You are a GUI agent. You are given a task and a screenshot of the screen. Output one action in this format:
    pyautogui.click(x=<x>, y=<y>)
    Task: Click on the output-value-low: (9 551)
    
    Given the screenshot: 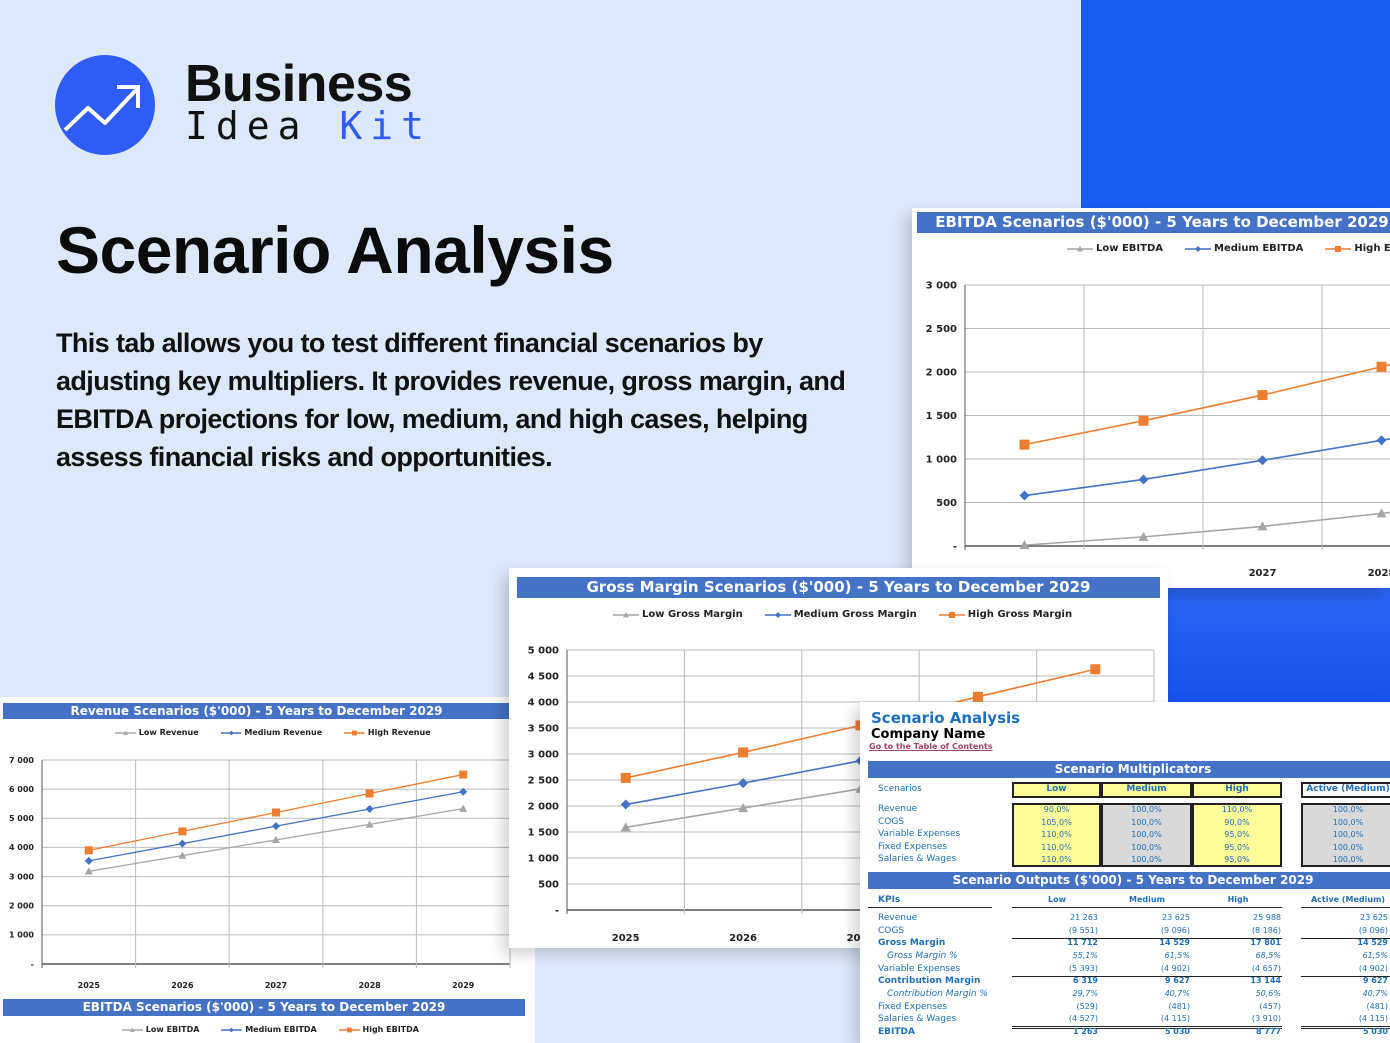 What is the action you would take?
    pyautogui.click(x=1083, y=930)
    